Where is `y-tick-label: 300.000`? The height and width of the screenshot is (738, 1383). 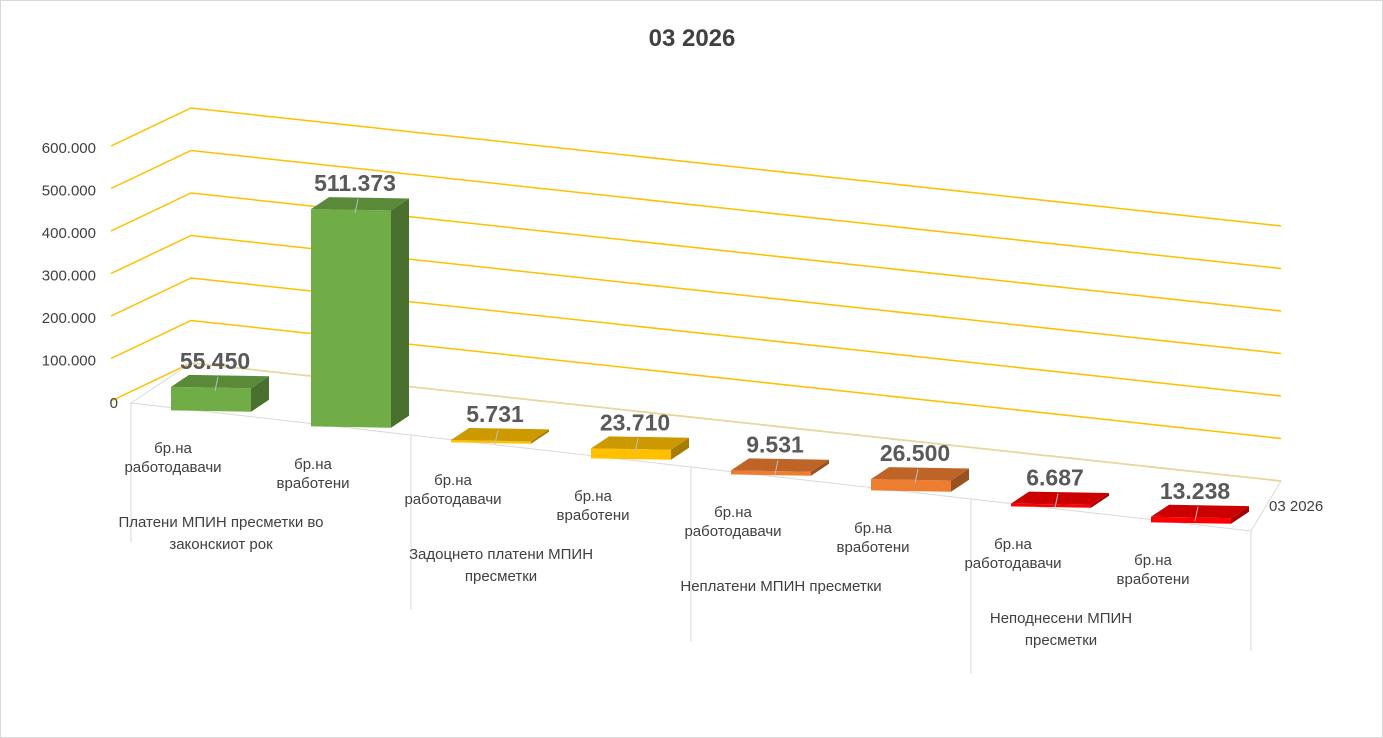 y-tick-label: 300.000 is located at coordinates (69, 276).